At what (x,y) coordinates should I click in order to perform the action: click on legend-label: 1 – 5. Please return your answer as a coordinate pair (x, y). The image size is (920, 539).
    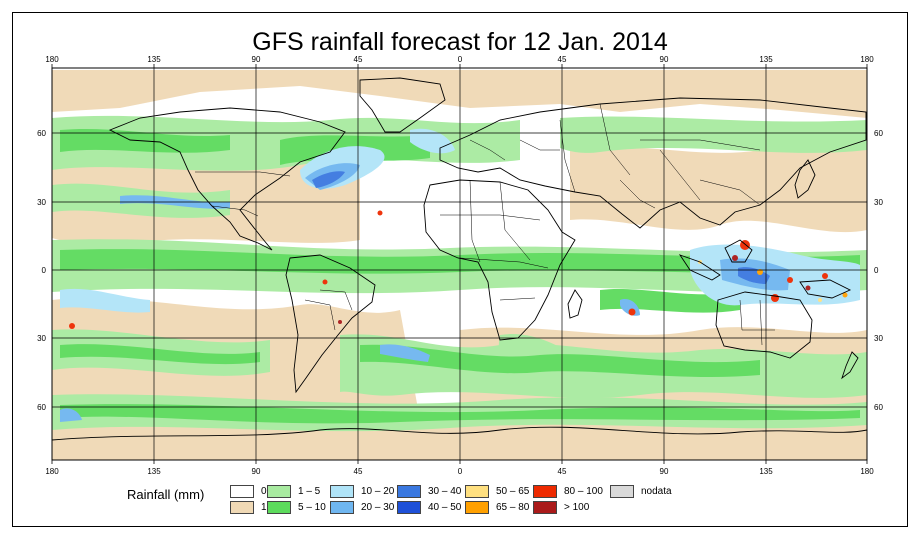
    Looking at the image, I should click on (309, 491).